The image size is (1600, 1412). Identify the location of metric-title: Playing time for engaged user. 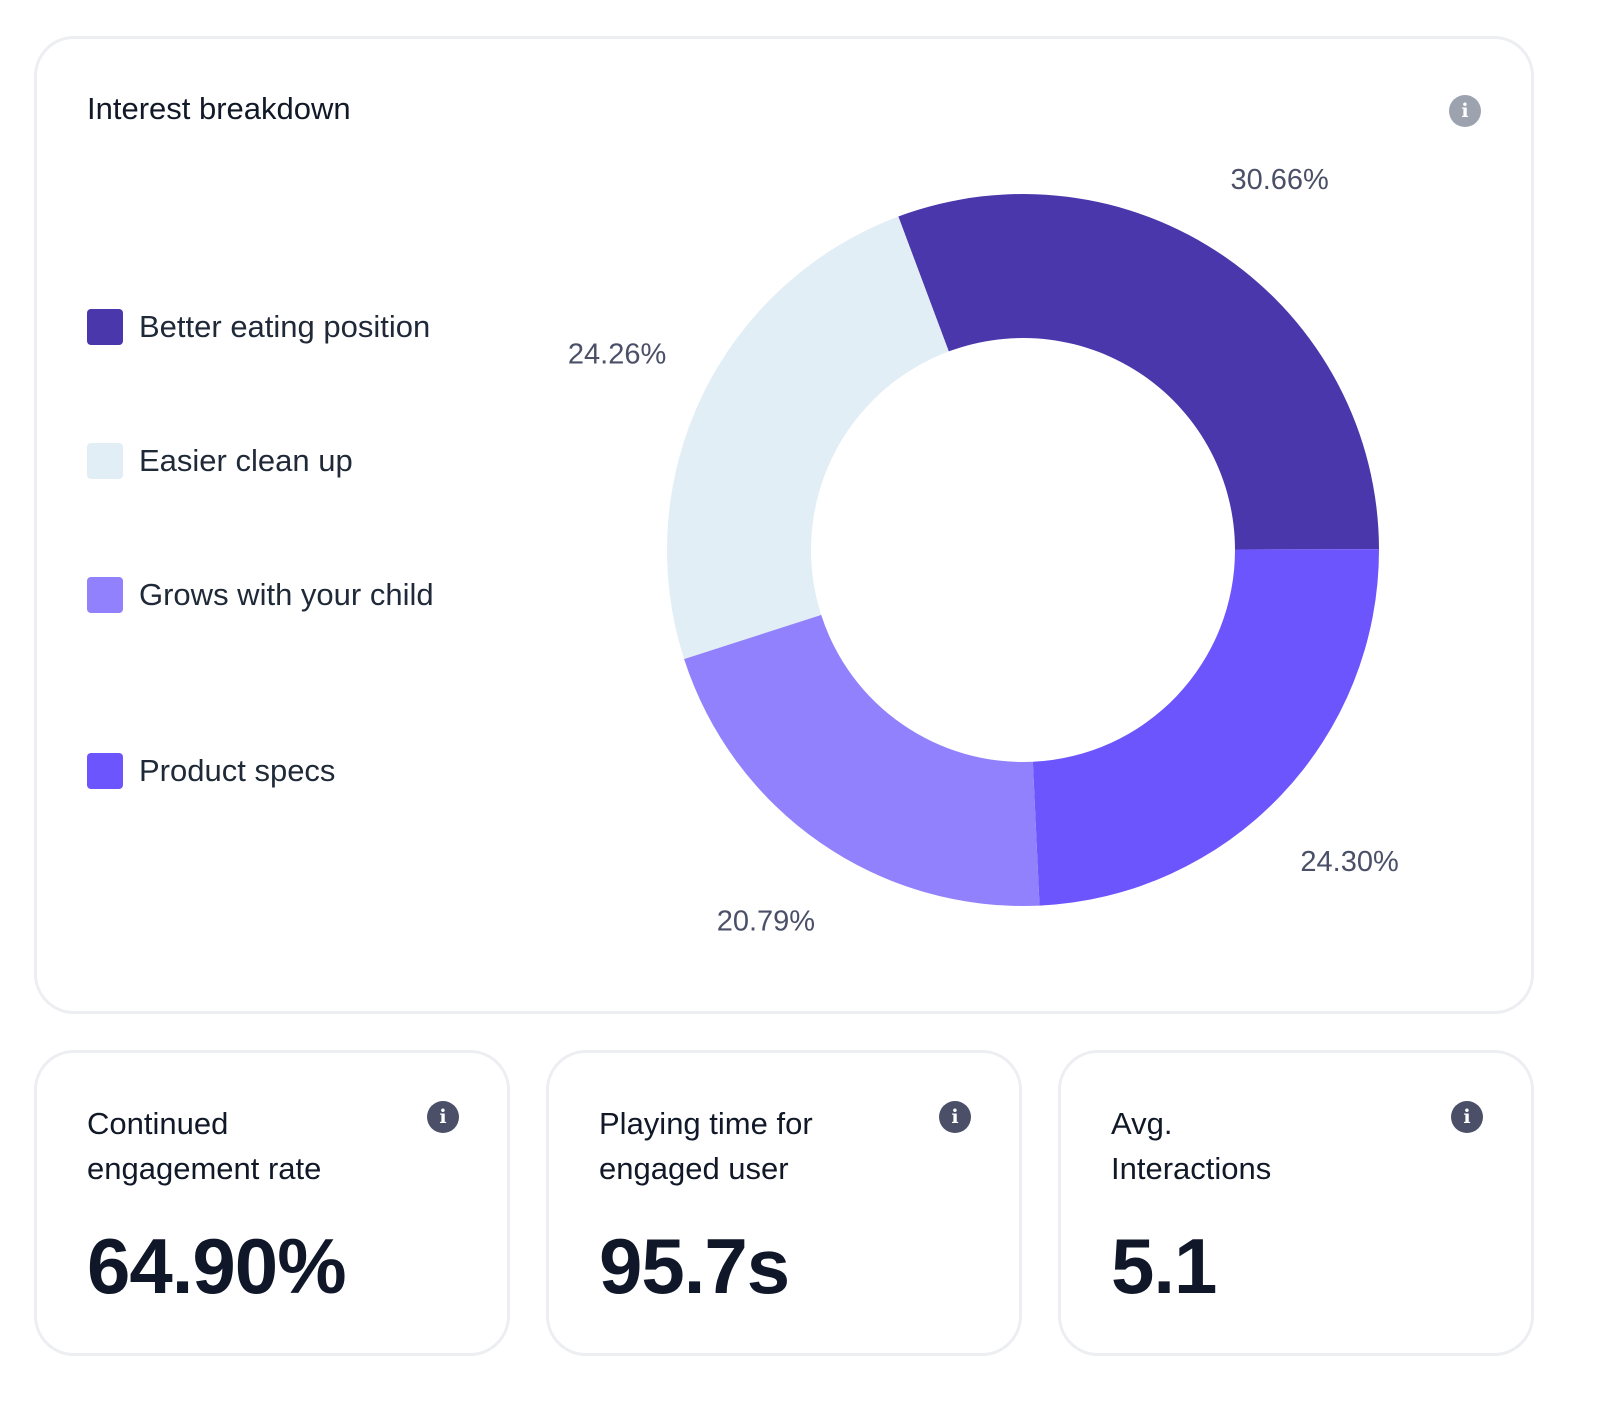
(706, 1146).